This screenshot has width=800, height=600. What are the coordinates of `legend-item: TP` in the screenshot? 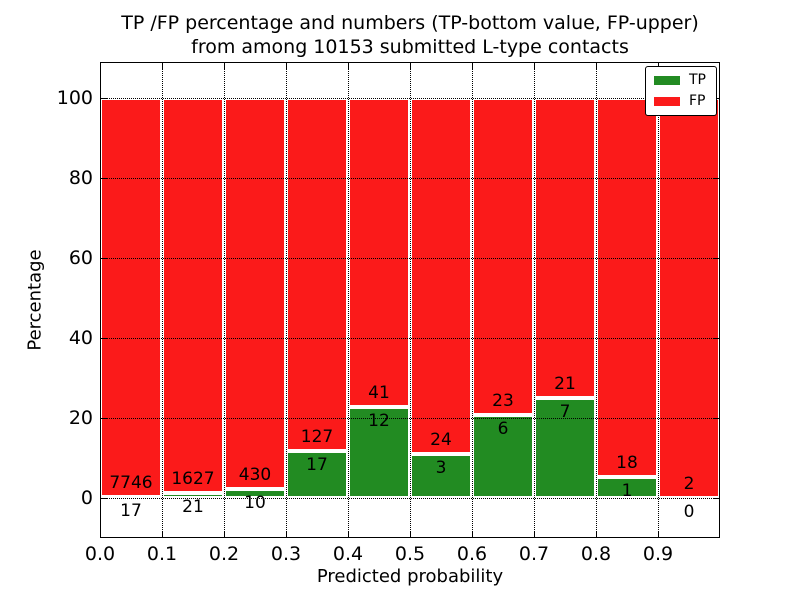 It's located at (685, 80).